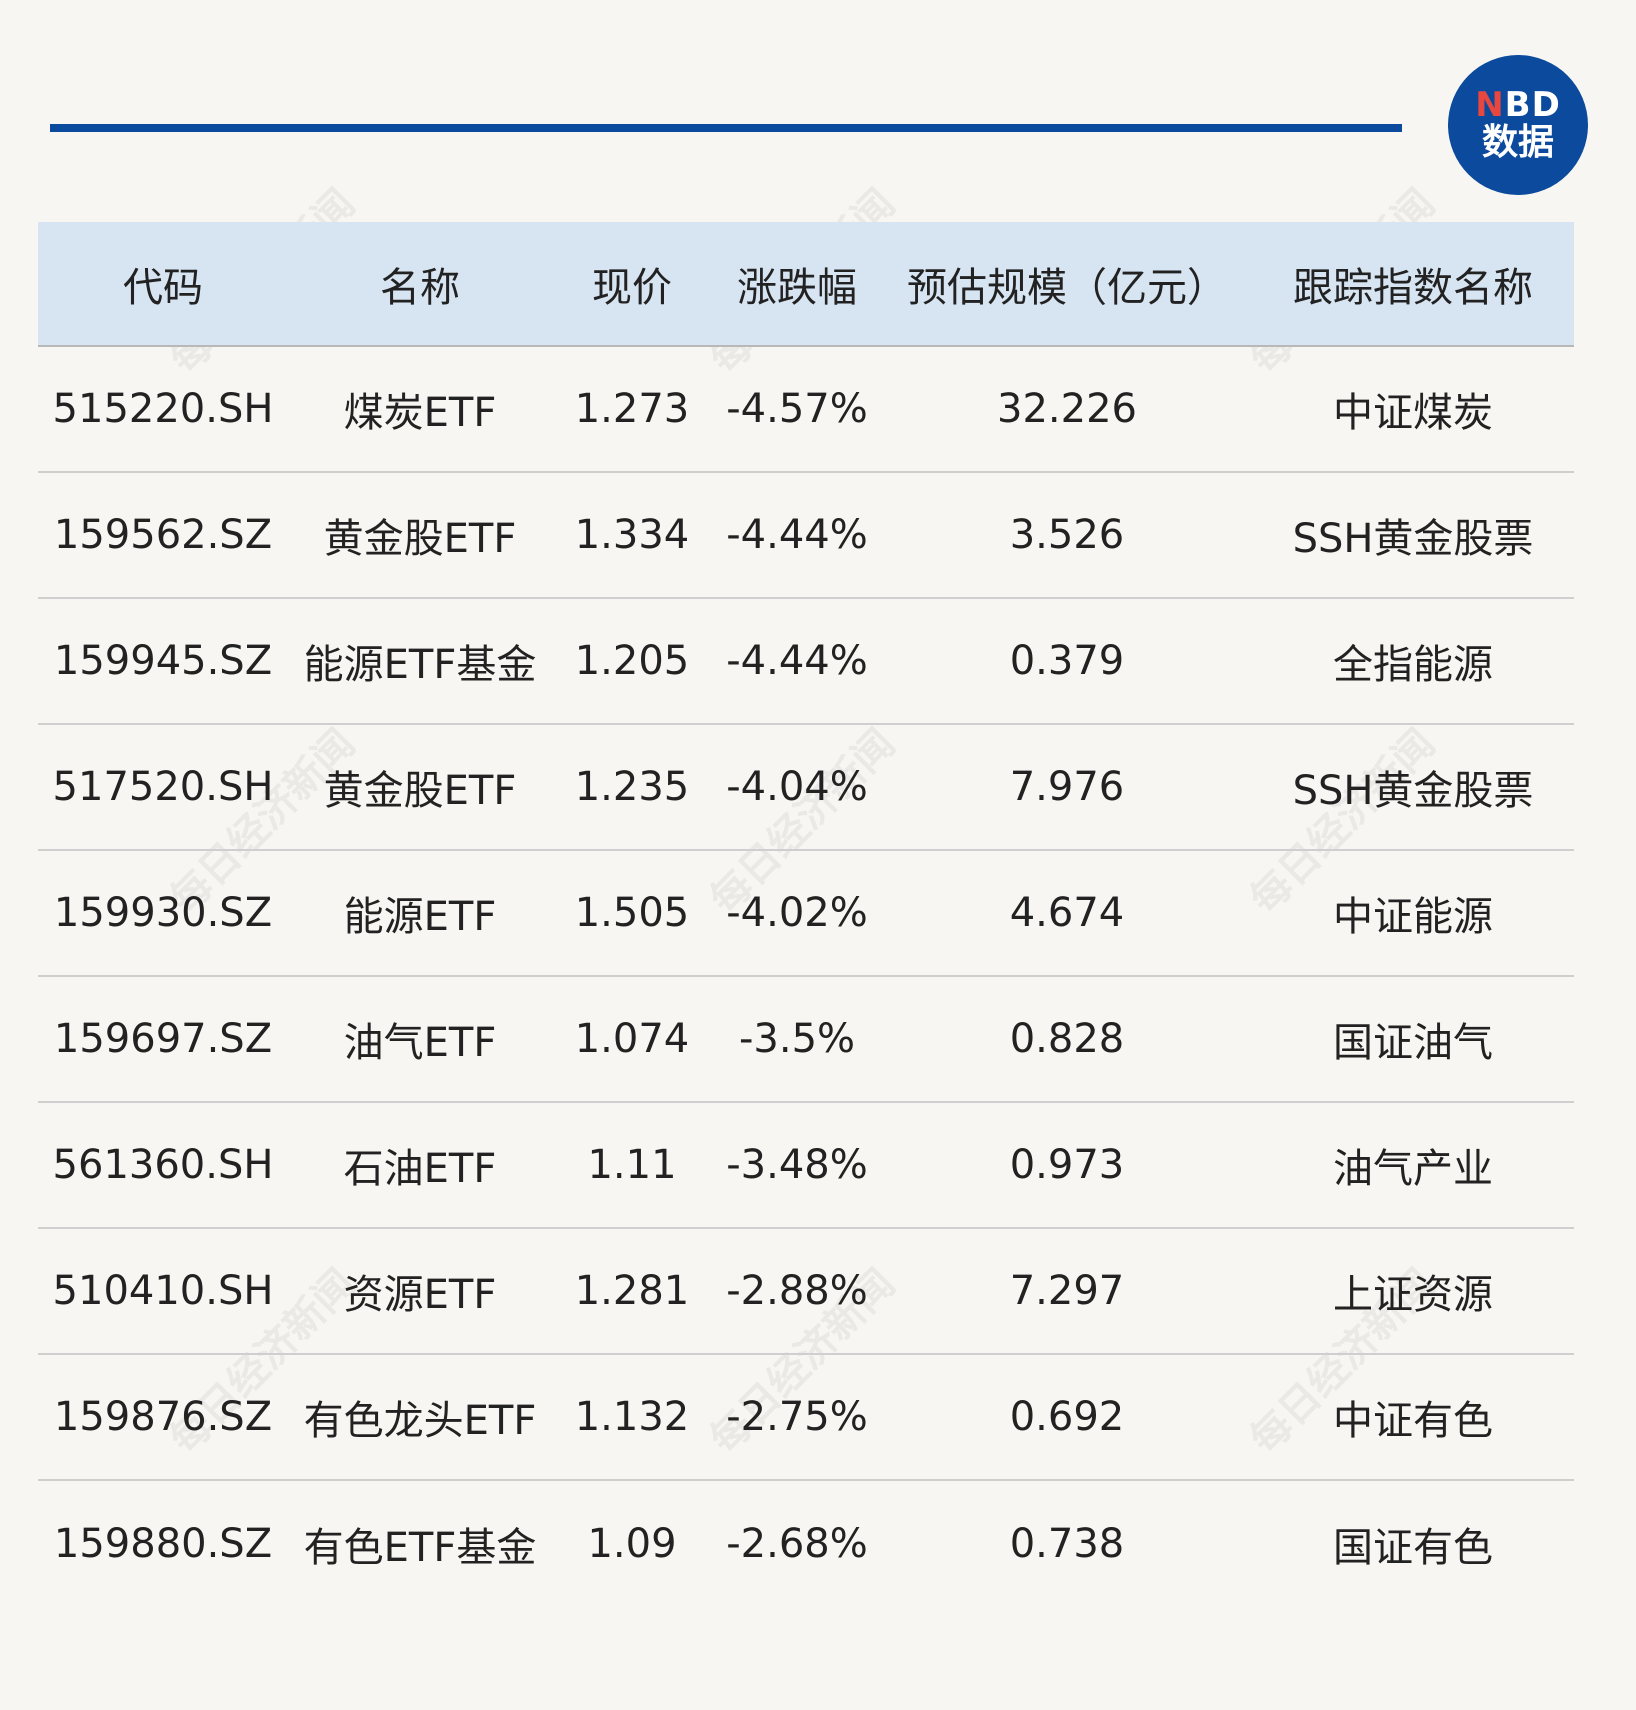 The width and height of the screenshot is (1636, 1710). What do you see at coordinates (163, 1417) in the screenshot?
I see `table-cell: 159876.SZ` at bounding box center [163, 1417].